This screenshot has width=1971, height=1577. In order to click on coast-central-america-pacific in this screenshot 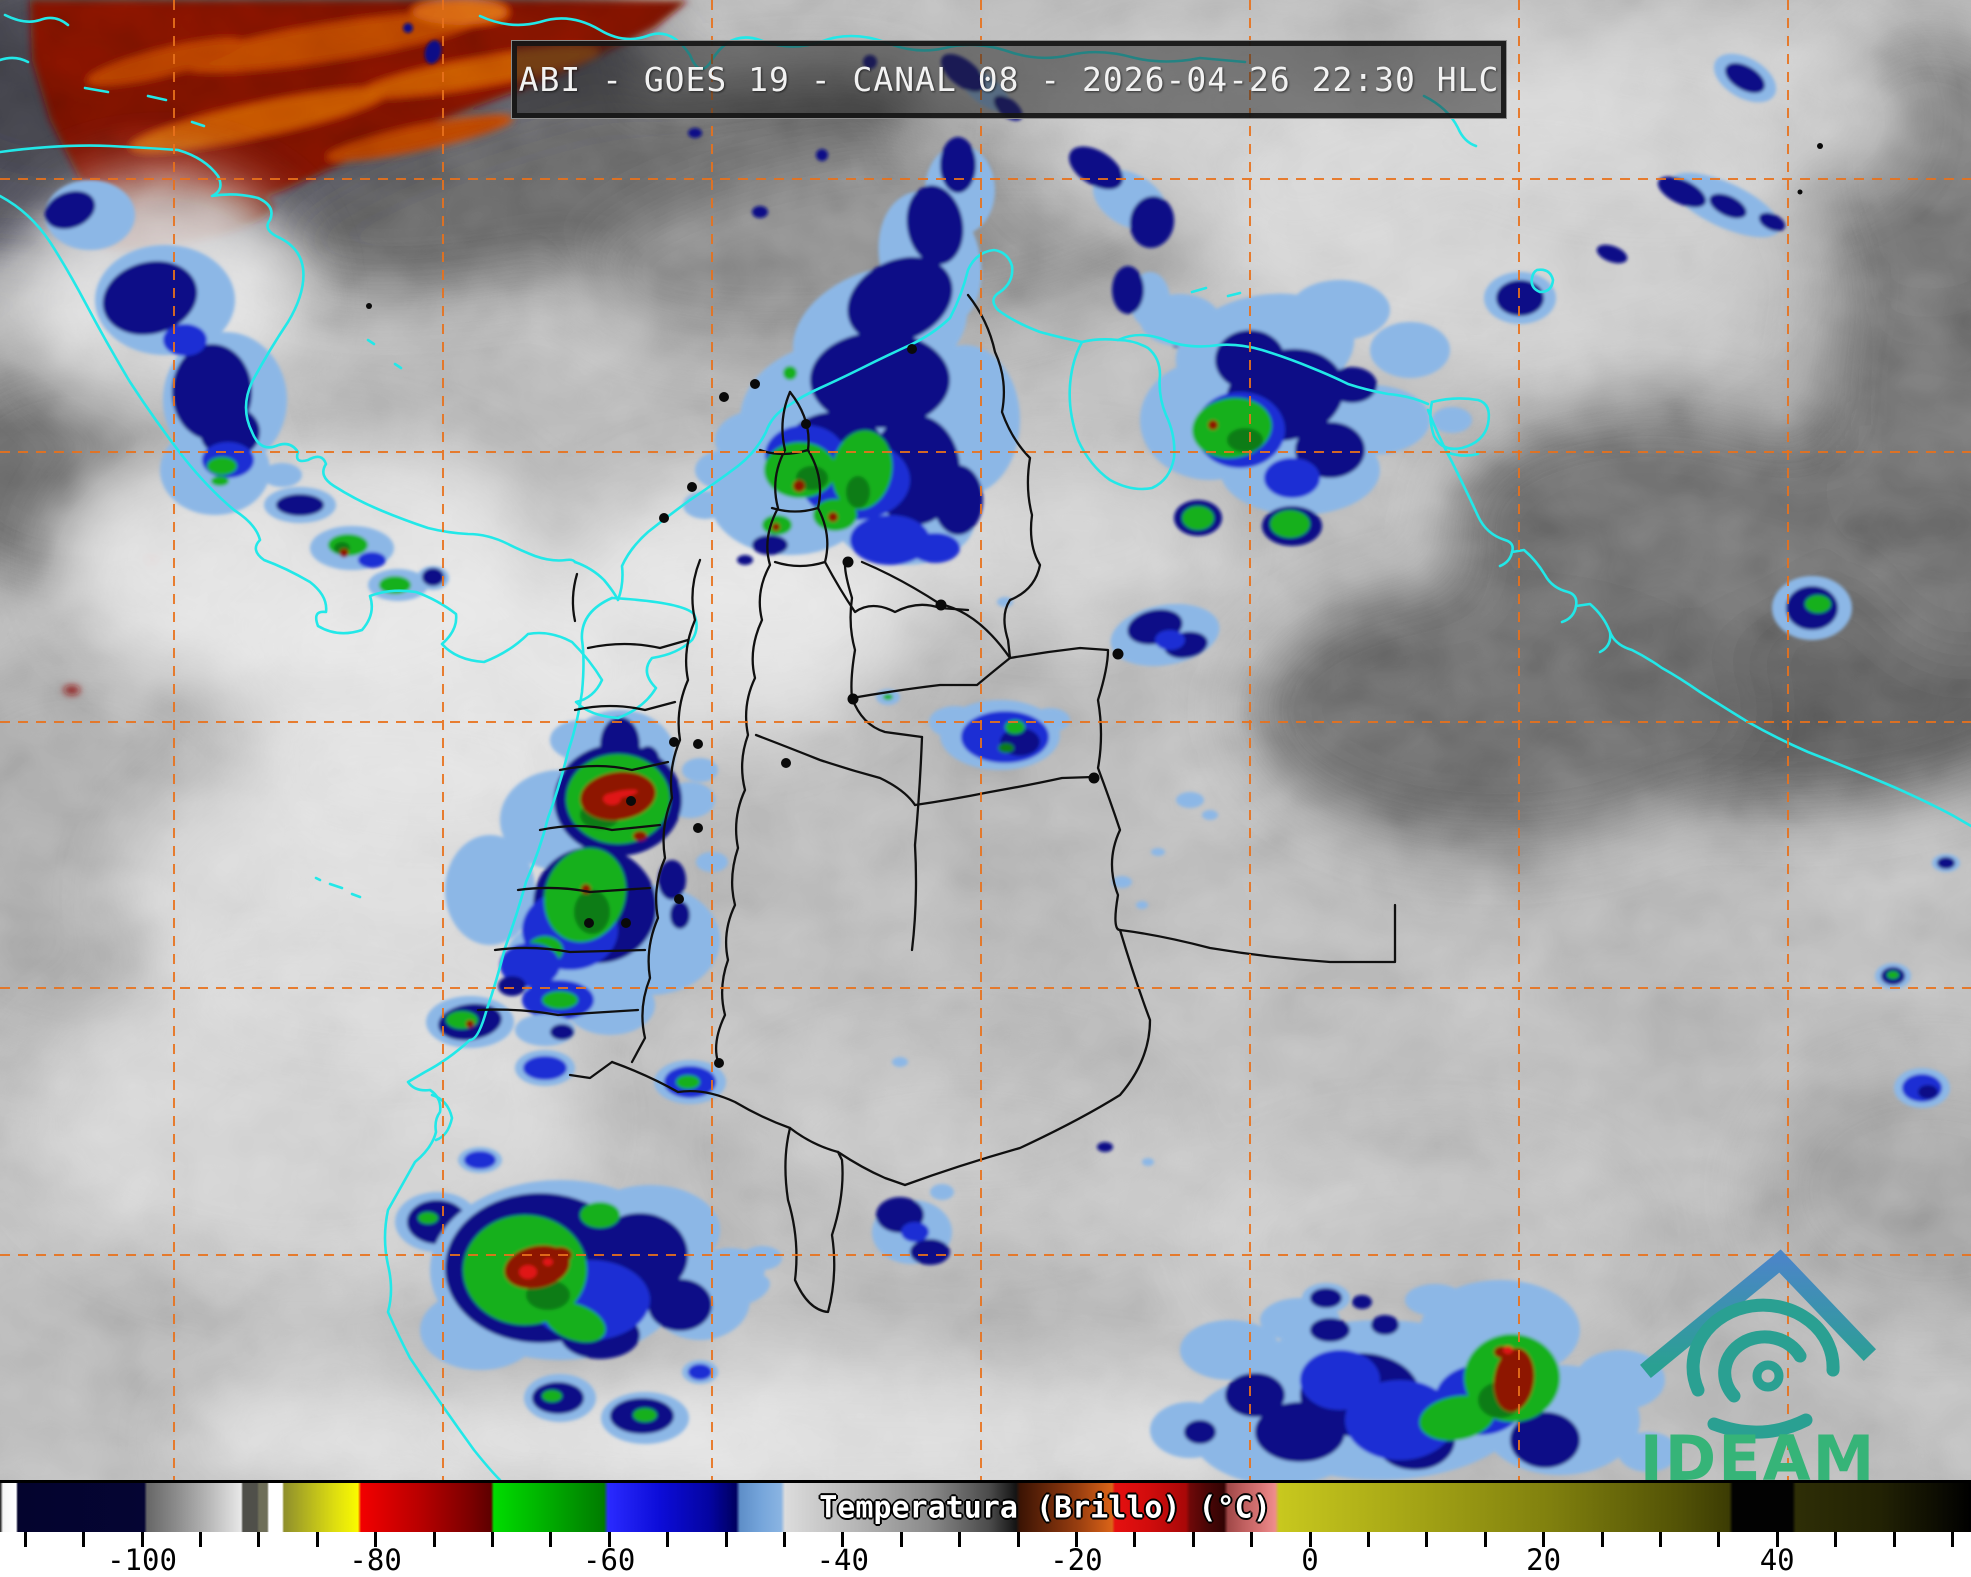, I will do `click(349, 457)`.